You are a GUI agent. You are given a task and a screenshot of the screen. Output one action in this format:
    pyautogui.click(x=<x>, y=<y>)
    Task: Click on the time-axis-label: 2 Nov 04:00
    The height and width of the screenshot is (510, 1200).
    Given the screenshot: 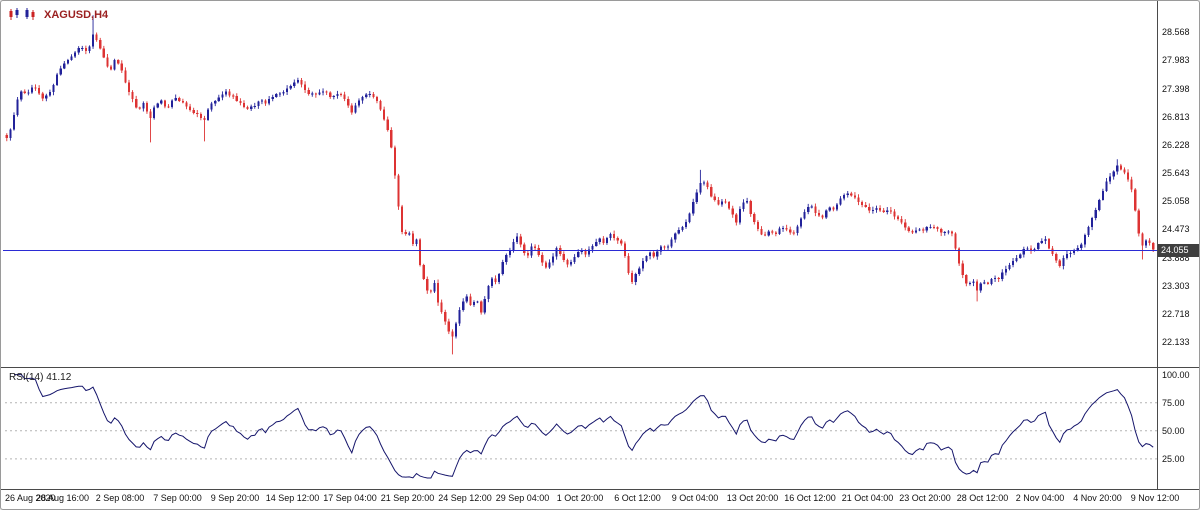 What is the action you would take?
    pyautogui.click(x=1040, y=498)
    